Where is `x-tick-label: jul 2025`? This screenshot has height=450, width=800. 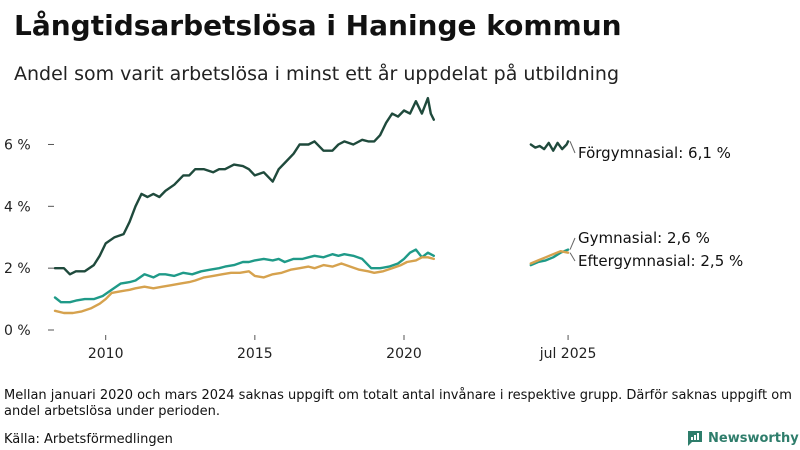 x-tick-label: jul 2025 is located at coordinates (568, 354).